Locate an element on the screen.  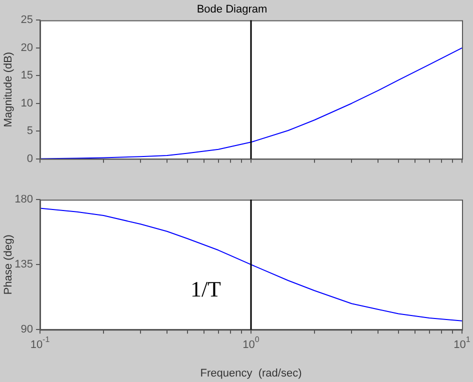
y-tick-label: 90 is located at coordinates (26, 330).